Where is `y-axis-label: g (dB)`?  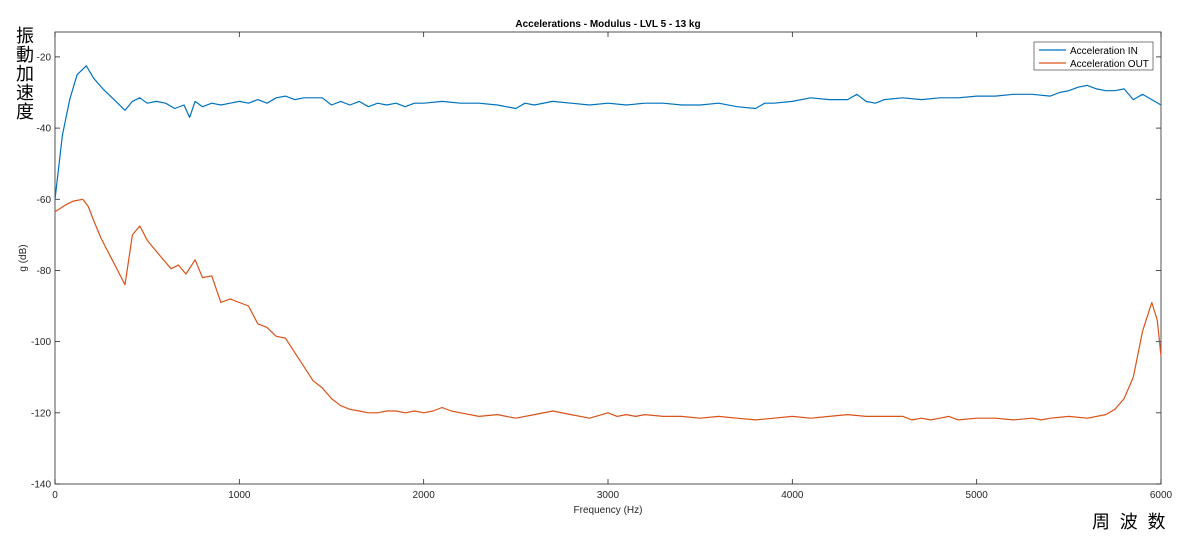 y-axis-label: g (dB) is located at coordinates (23, 257).